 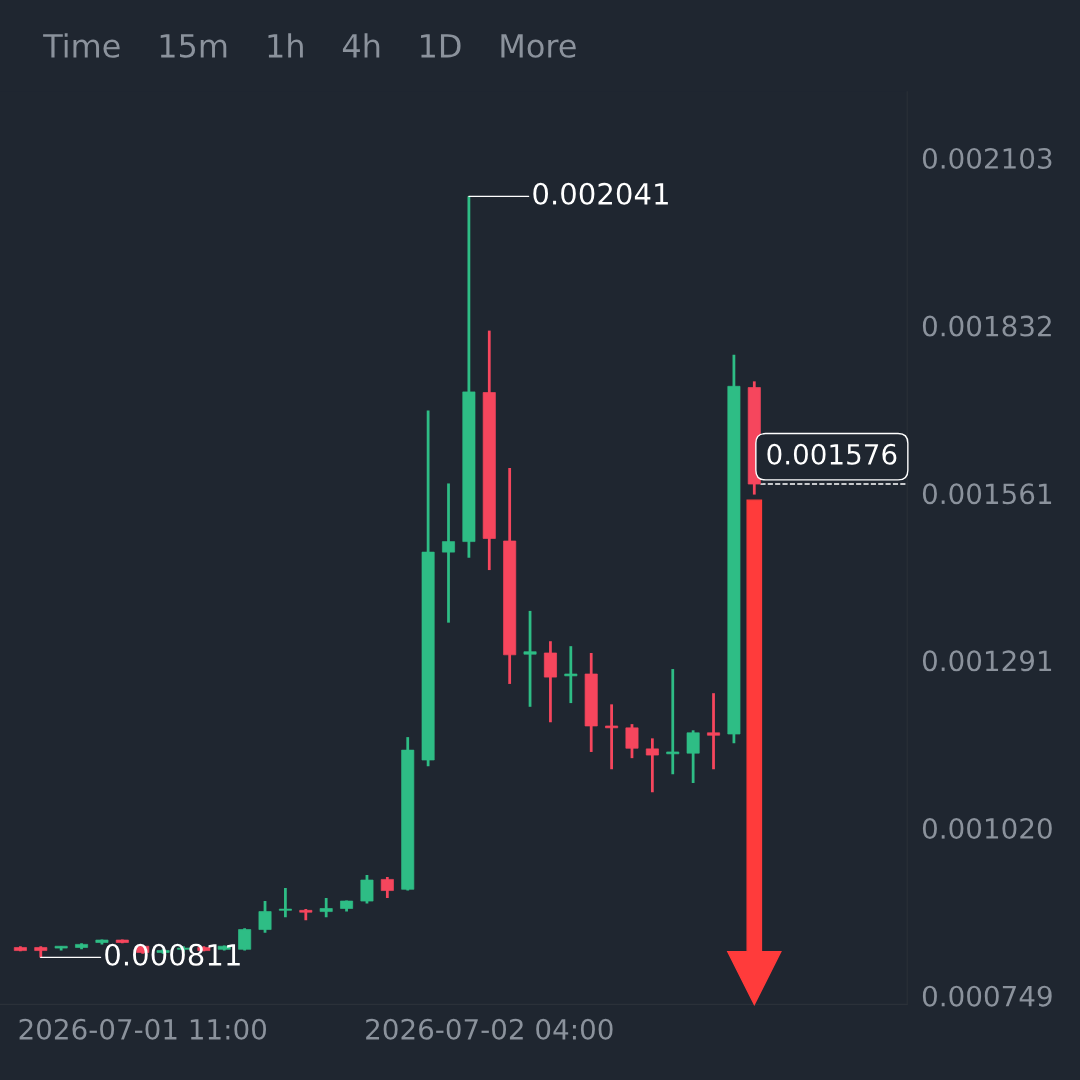 What do you see at coordinates (143, 1029) in the screenshot?
I see `x-tick-label: 2026-07-01 11:00` at bounding box center [143, 1029].